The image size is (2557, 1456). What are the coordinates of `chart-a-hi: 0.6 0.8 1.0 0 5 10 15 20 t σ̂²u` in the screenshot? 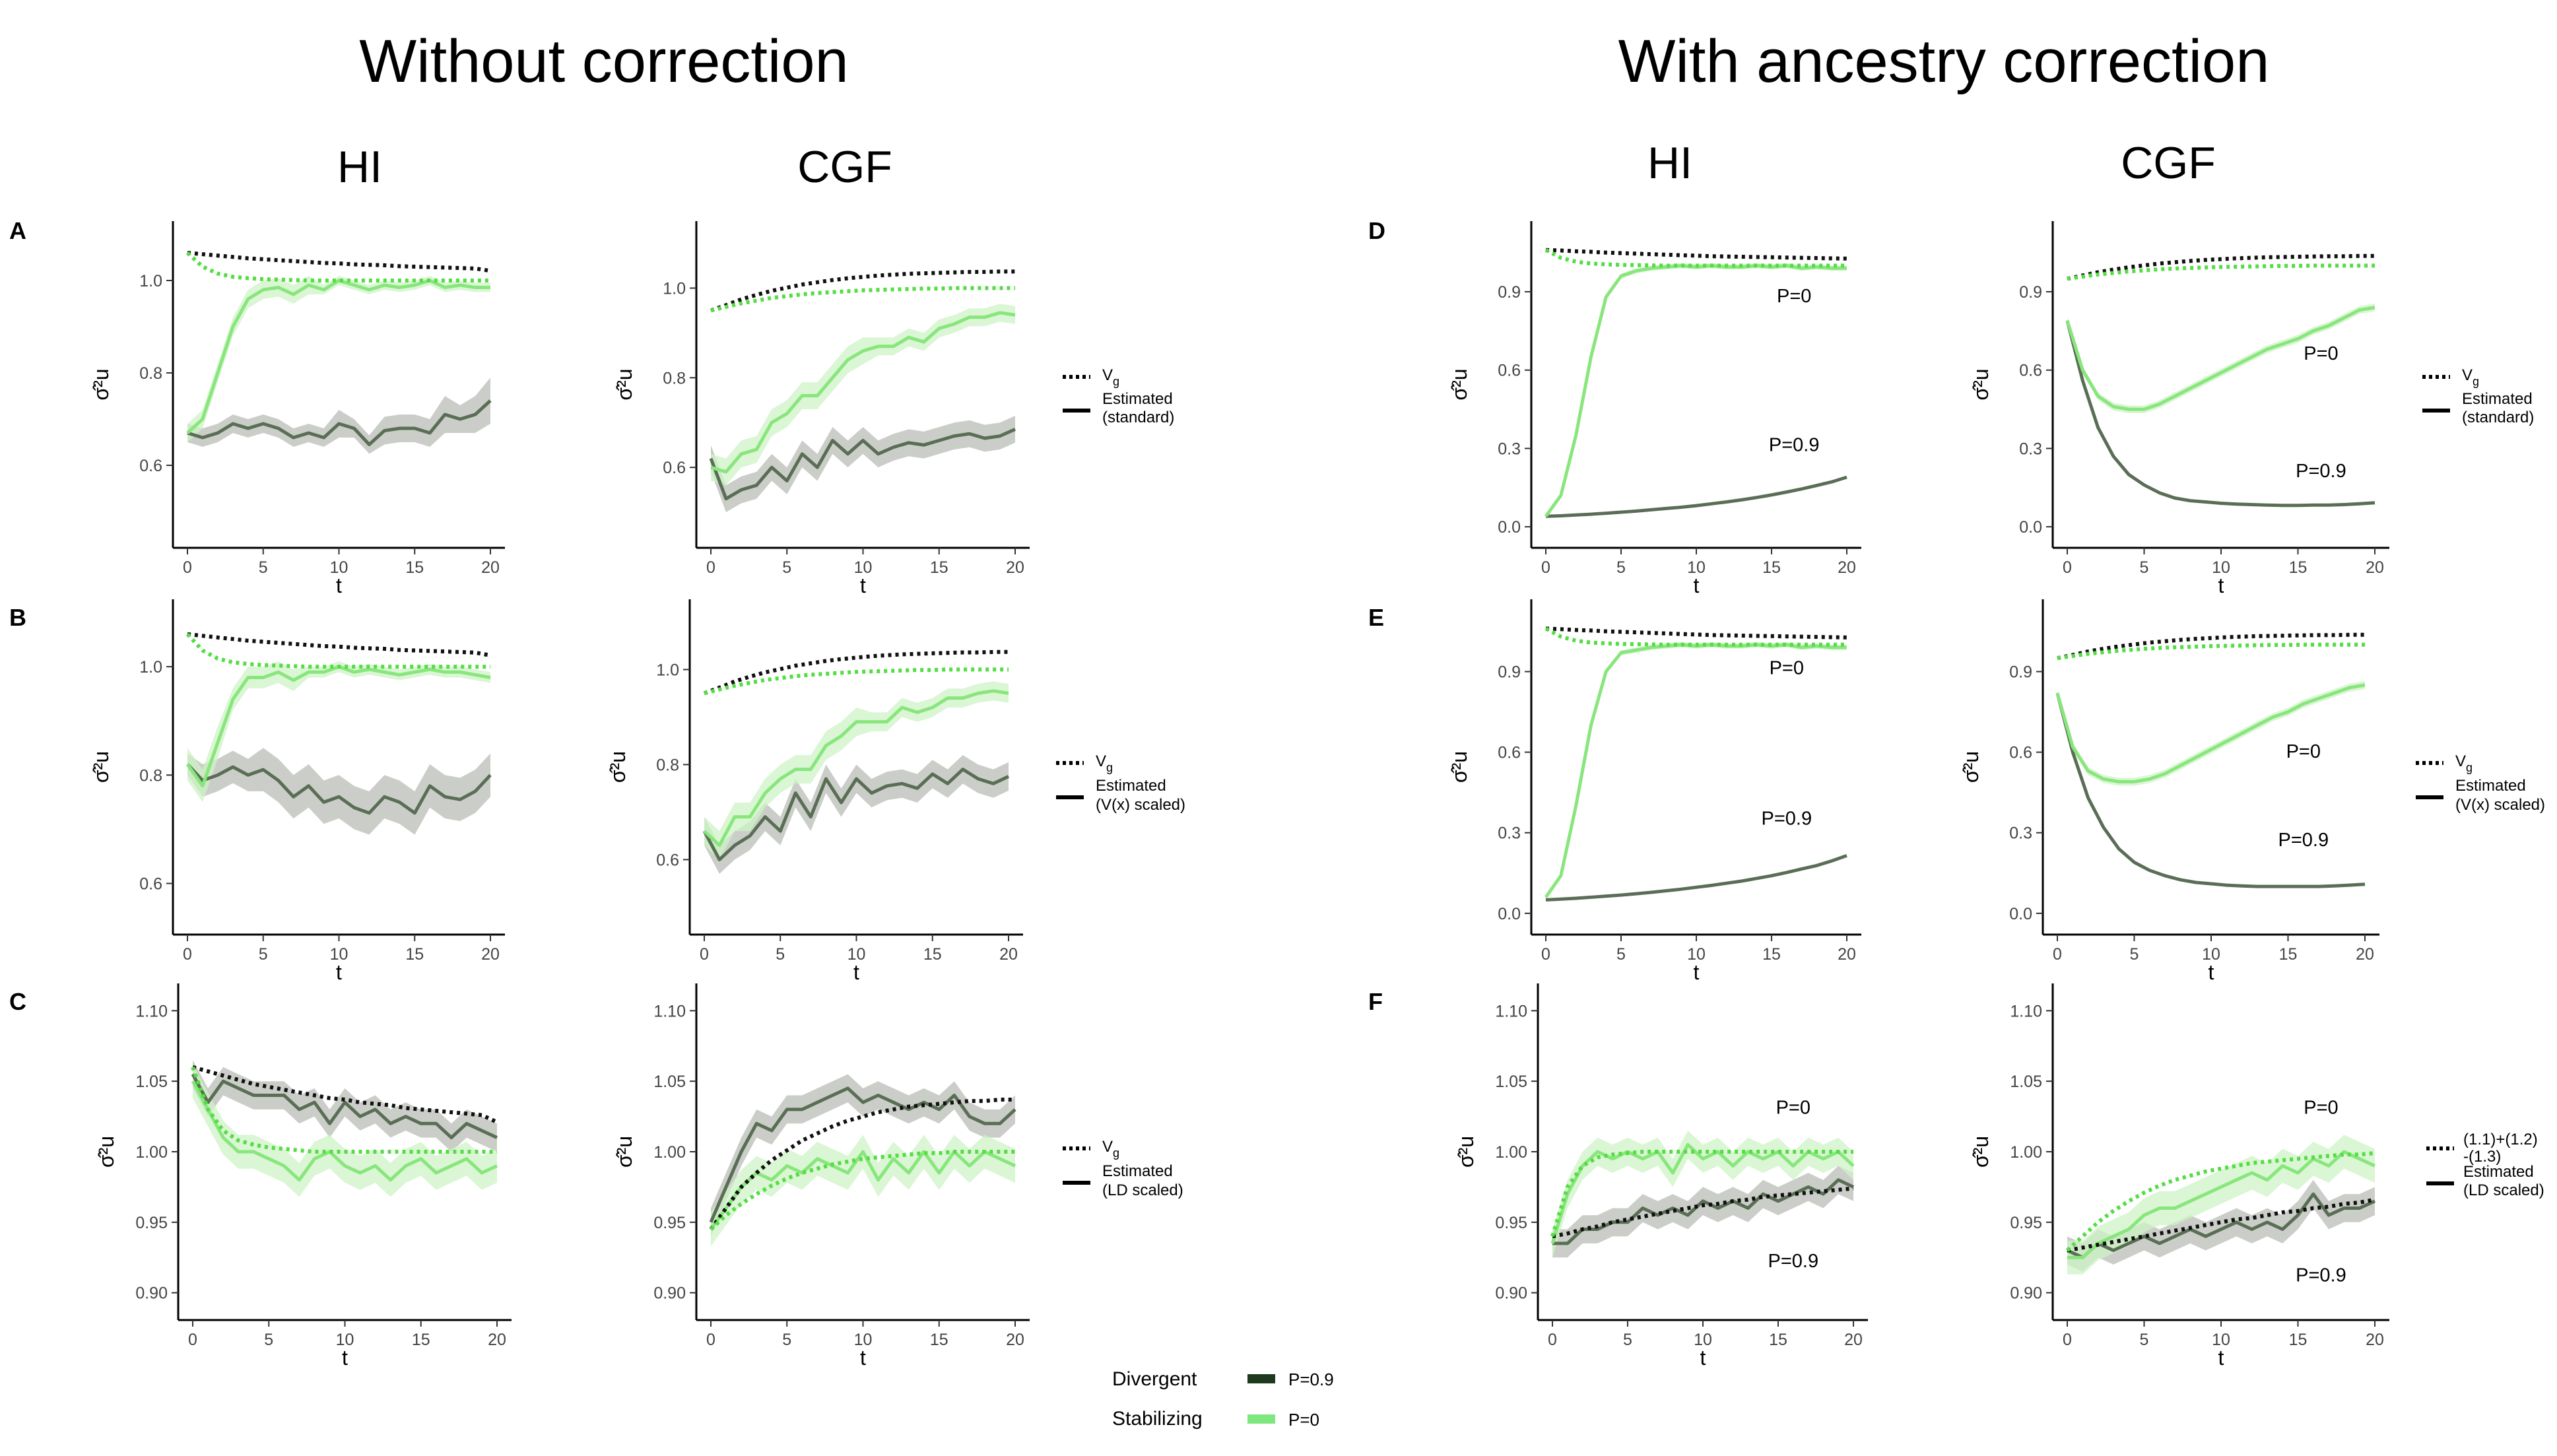 It's located at (297, 409).